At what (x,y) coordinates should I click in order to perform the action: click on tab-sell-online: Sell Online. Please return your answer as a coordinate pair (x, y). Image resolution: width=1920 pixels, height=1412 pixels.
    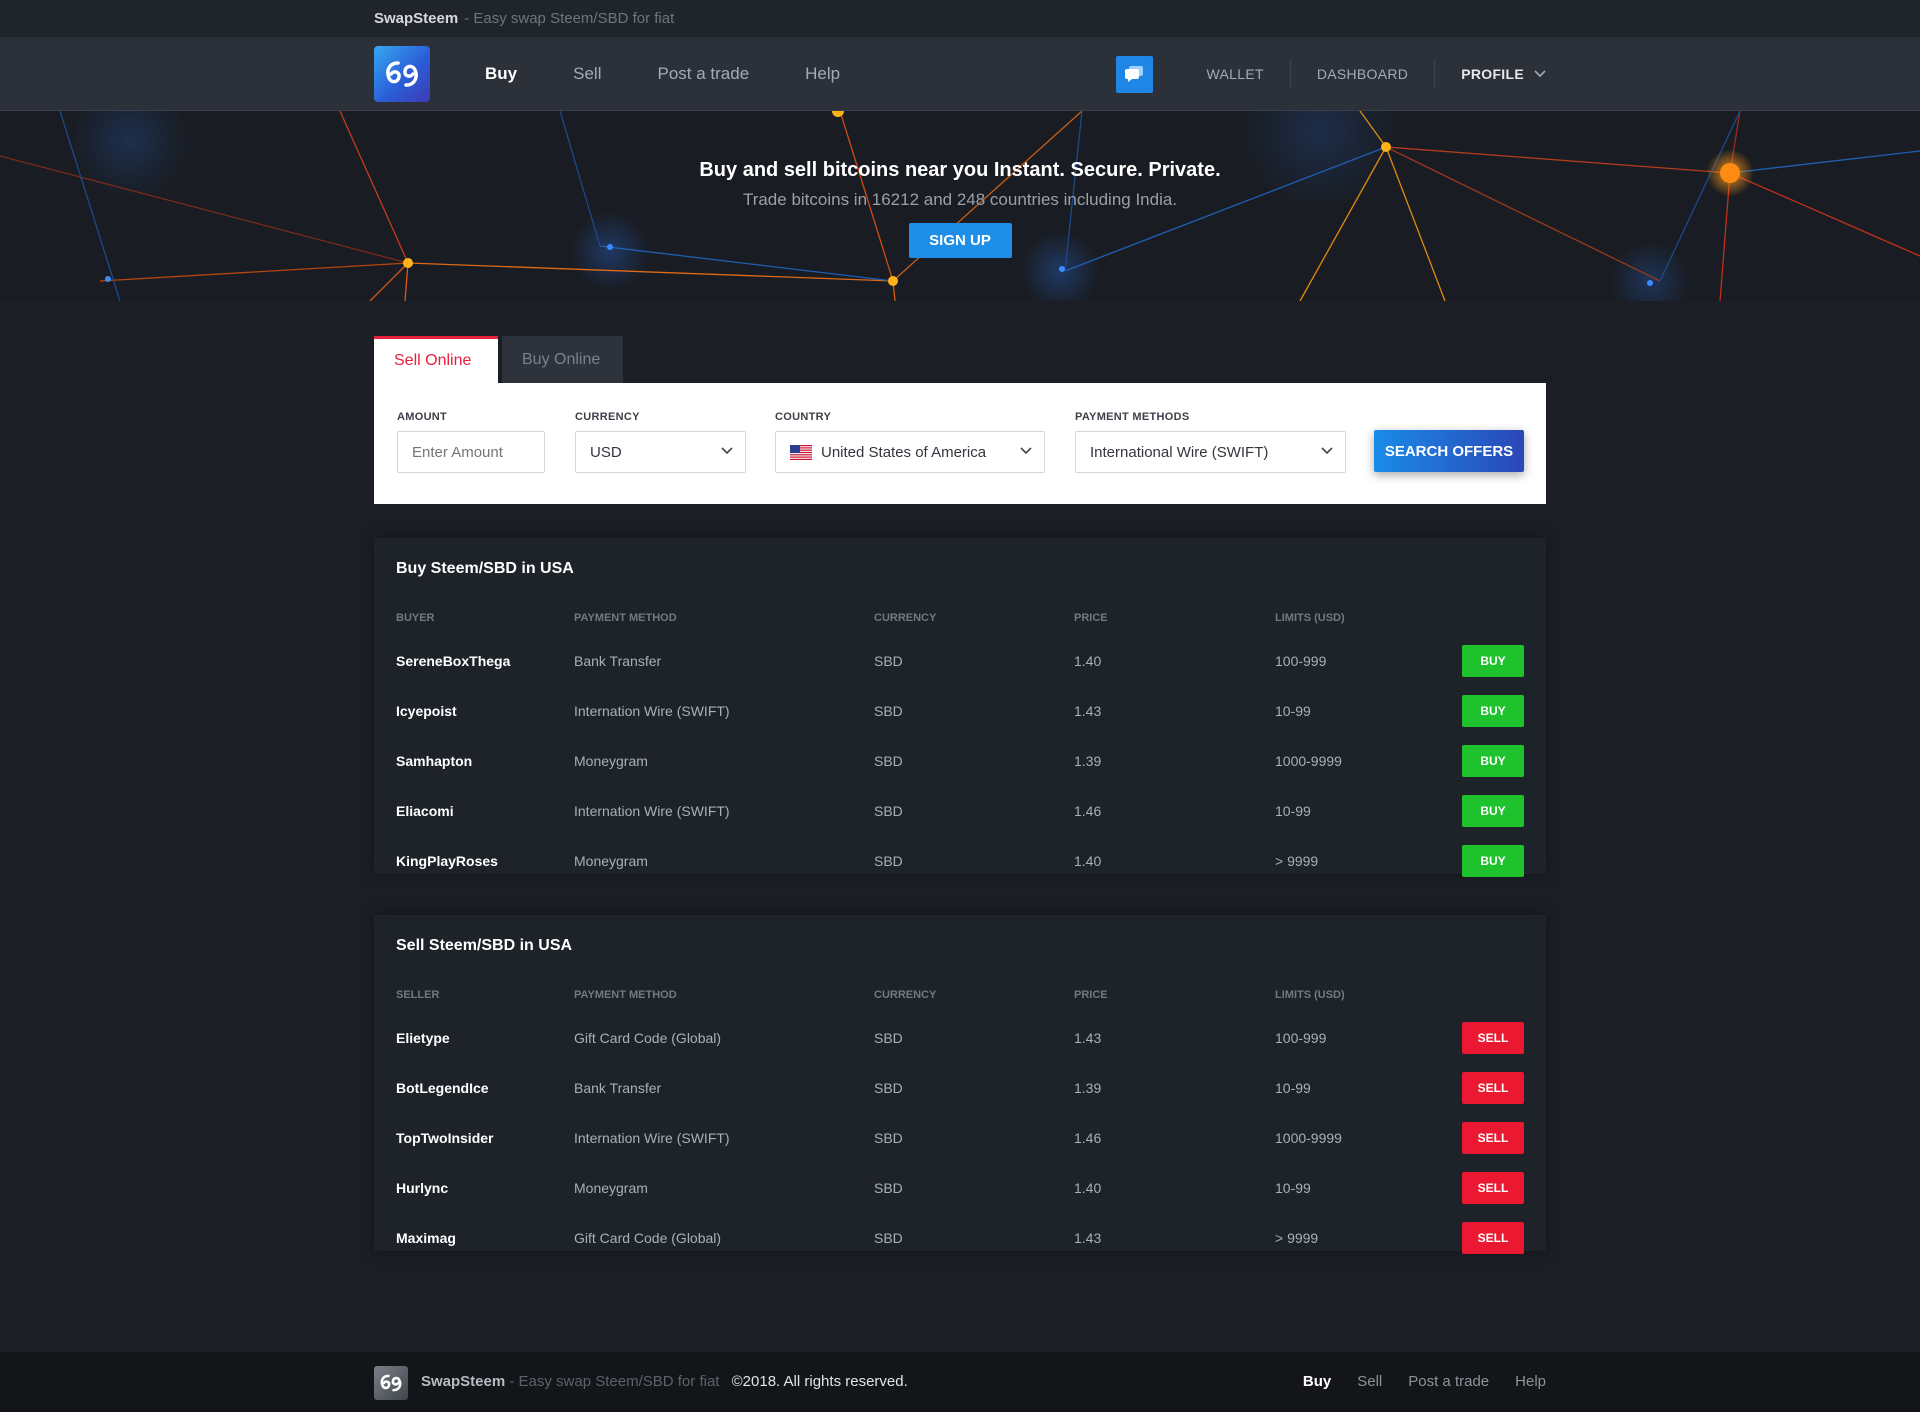
    Looking at the image, I should click on (436, 359).